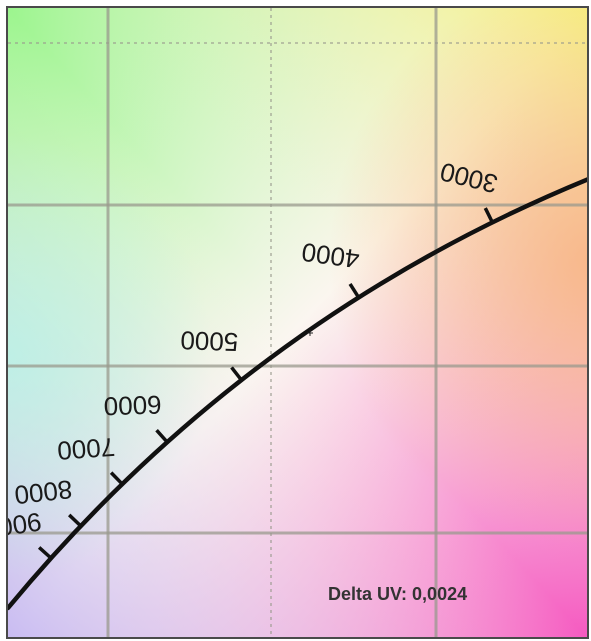 Image resolution: width=591 pixels, height=641 pixels. Describe the element at coordinates (310, 333) in the screenshot. I see `crosshair-cursor` at that location.